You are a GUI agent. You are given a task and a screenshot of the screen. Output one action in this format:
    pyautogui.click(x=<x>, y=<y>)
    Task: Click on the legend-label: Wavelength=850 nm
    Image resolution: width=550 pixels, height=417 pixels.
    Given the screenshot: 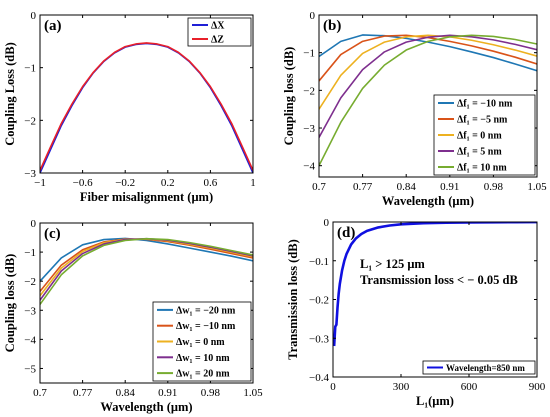 What is the action you would take?
    pyautogui.click(x=485, y=368)
    